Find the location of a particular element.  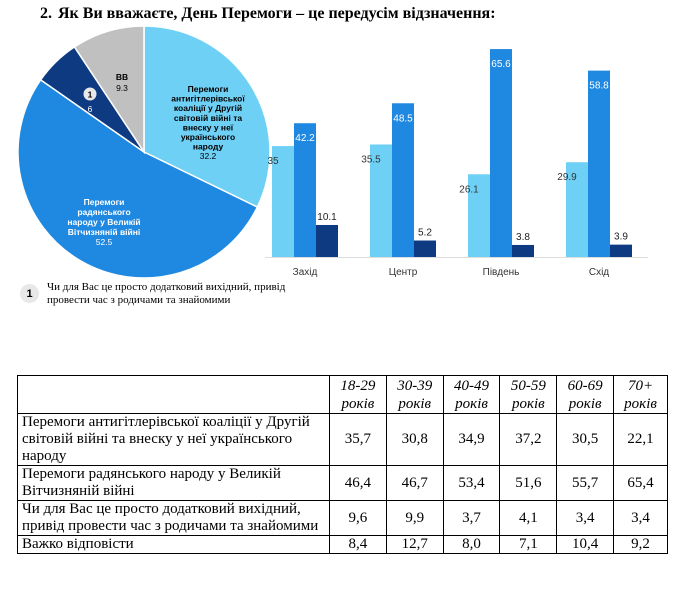

pie-slice-label: 1 is located at coordinates (90, 95).